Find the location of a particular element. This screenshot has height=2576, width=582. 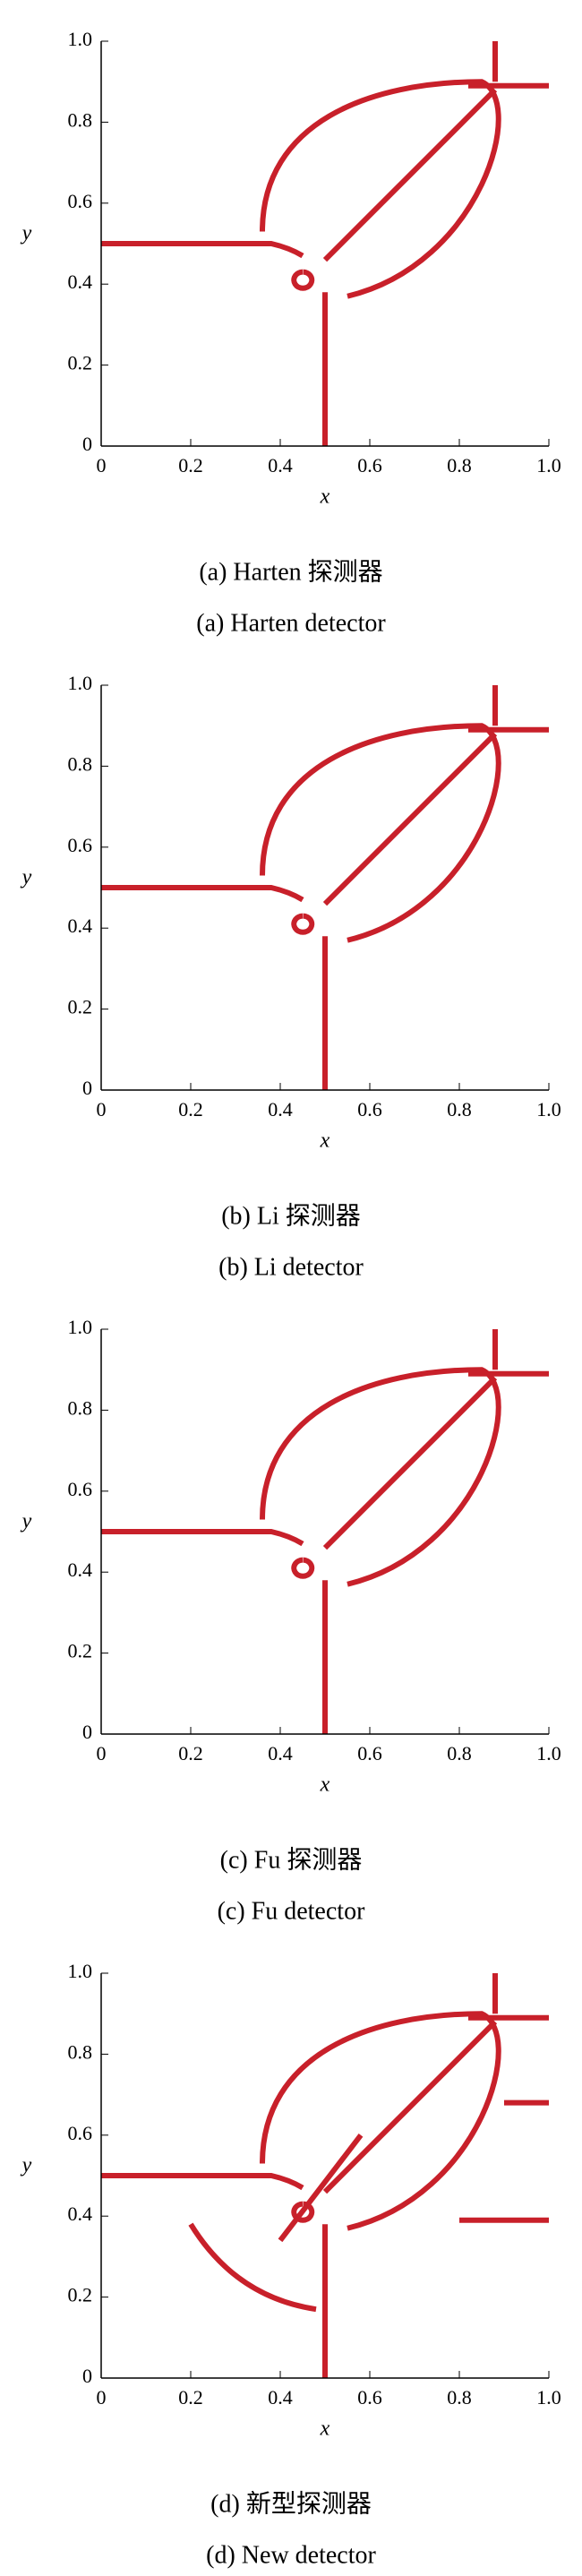

caption: (d) 新型探测器 is located at coordinates (291, 2503).